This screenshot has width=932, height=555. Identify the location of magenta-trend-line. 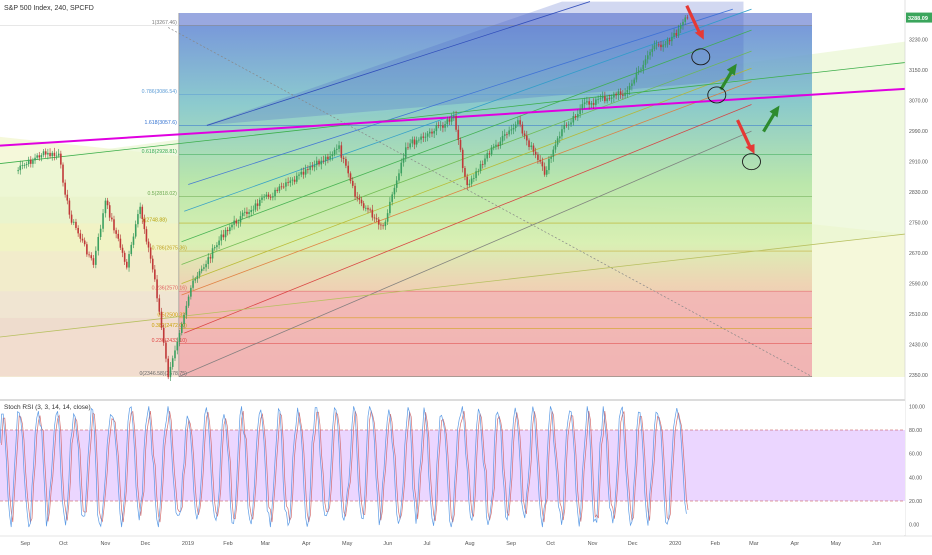
(453, 117).